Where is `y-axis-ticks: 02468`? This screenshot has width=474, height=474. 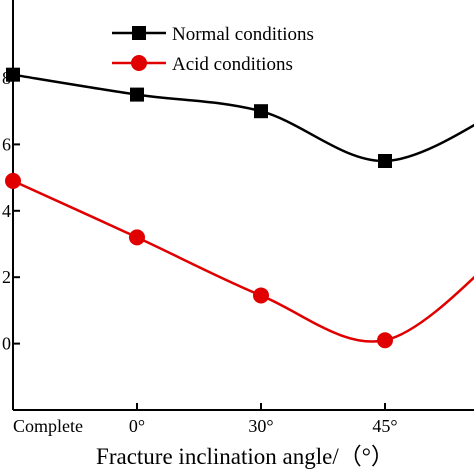
y-axis-ticks: 02468 is located at coordinates (11, 211).